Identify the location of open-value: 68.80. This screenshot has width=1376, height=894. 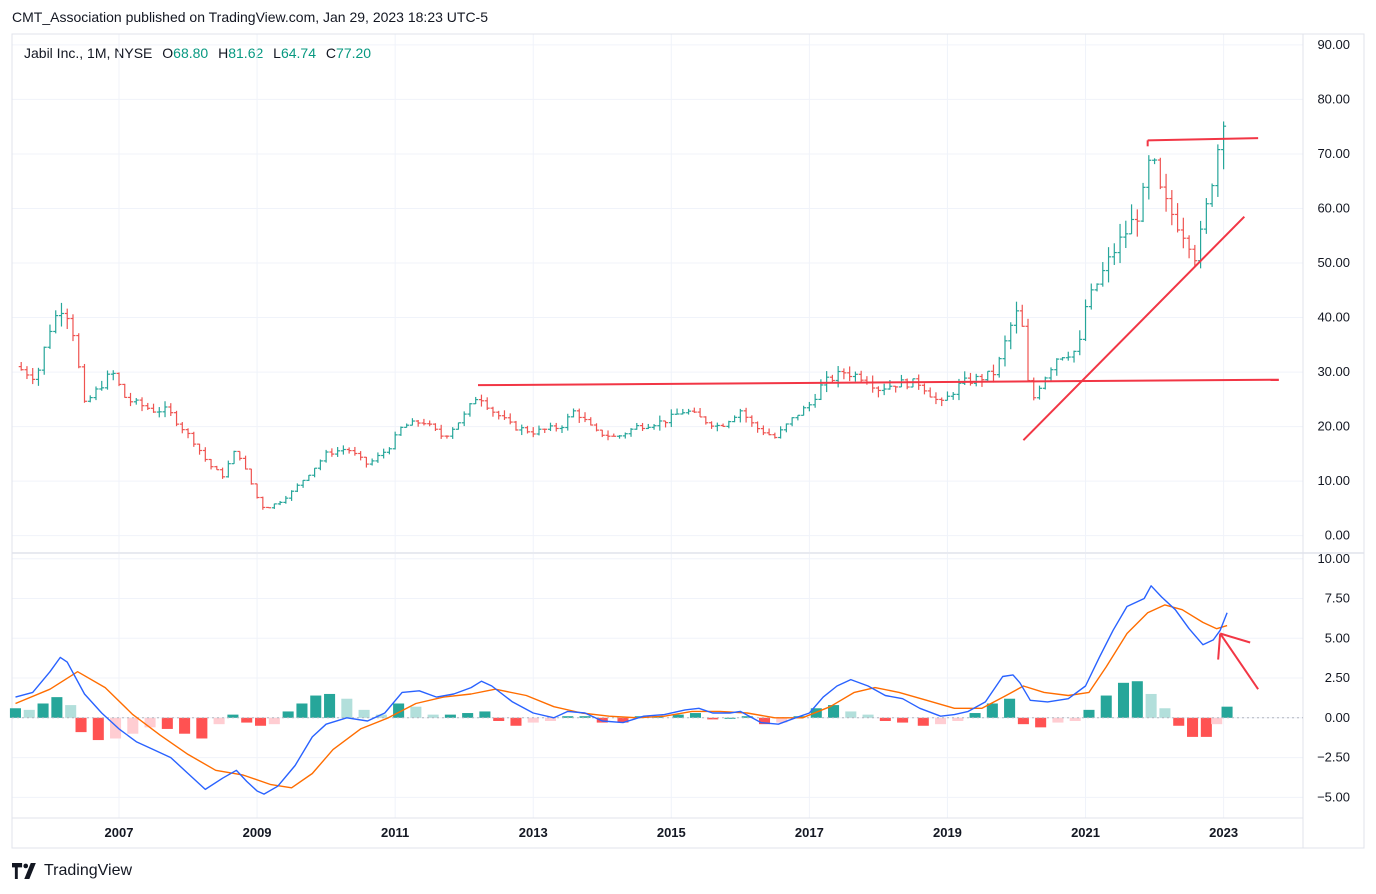
(191, 53).